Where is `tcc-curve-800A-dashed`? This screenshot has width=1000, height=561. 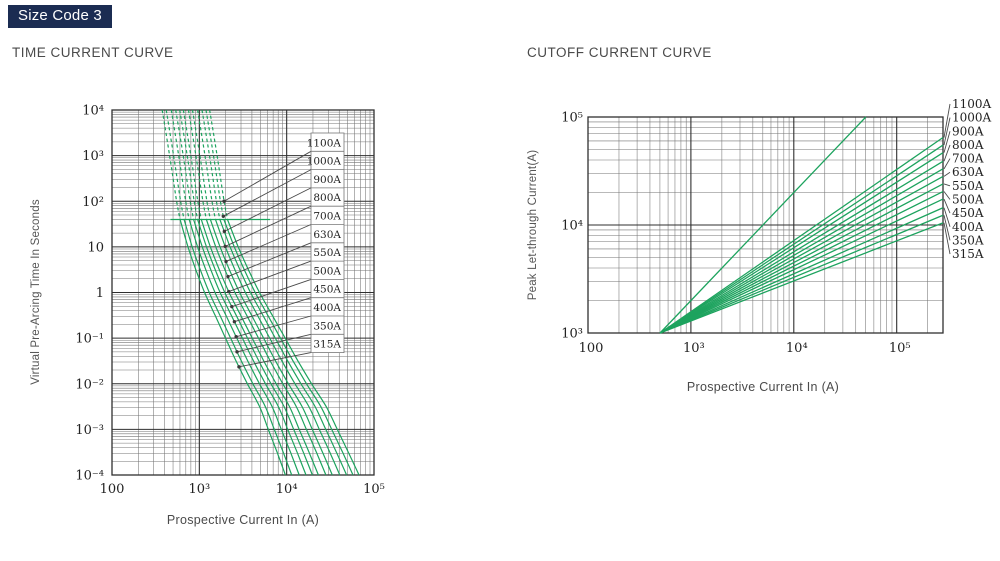 tcc-curve-800A-dashed is located at coordinates (207, 164).